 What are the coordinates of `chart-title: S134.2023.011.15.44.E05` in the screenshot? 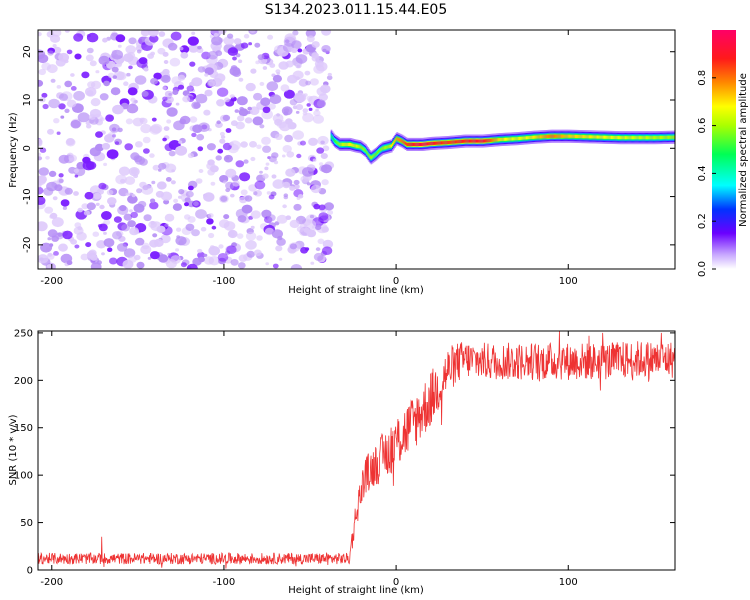 It's located at (356, 10).